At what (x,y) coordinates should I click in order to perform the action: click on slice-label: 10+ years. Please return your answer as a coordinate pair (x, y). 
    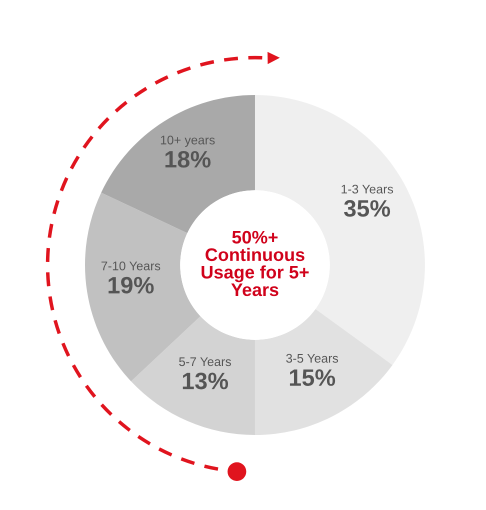
    Looking at the image, I should click on (187, 141).